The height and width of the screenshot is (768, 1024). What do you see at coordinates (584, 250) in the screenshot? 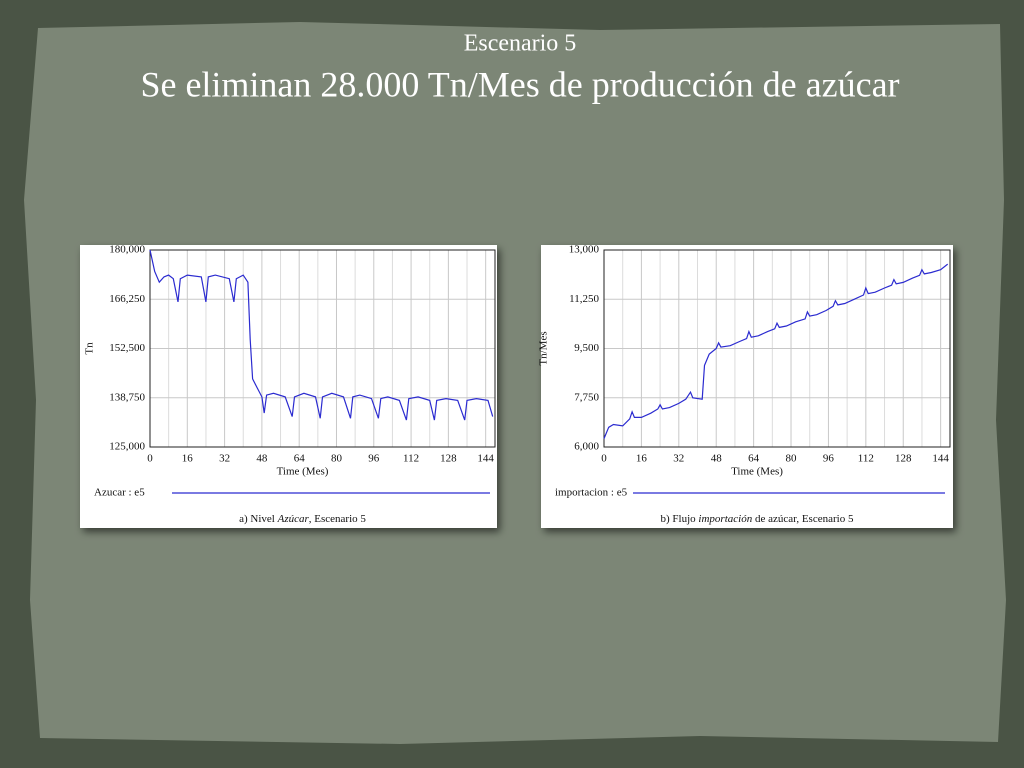
I see `y-tick-label: 13,000` at bounding box center [584, 250].